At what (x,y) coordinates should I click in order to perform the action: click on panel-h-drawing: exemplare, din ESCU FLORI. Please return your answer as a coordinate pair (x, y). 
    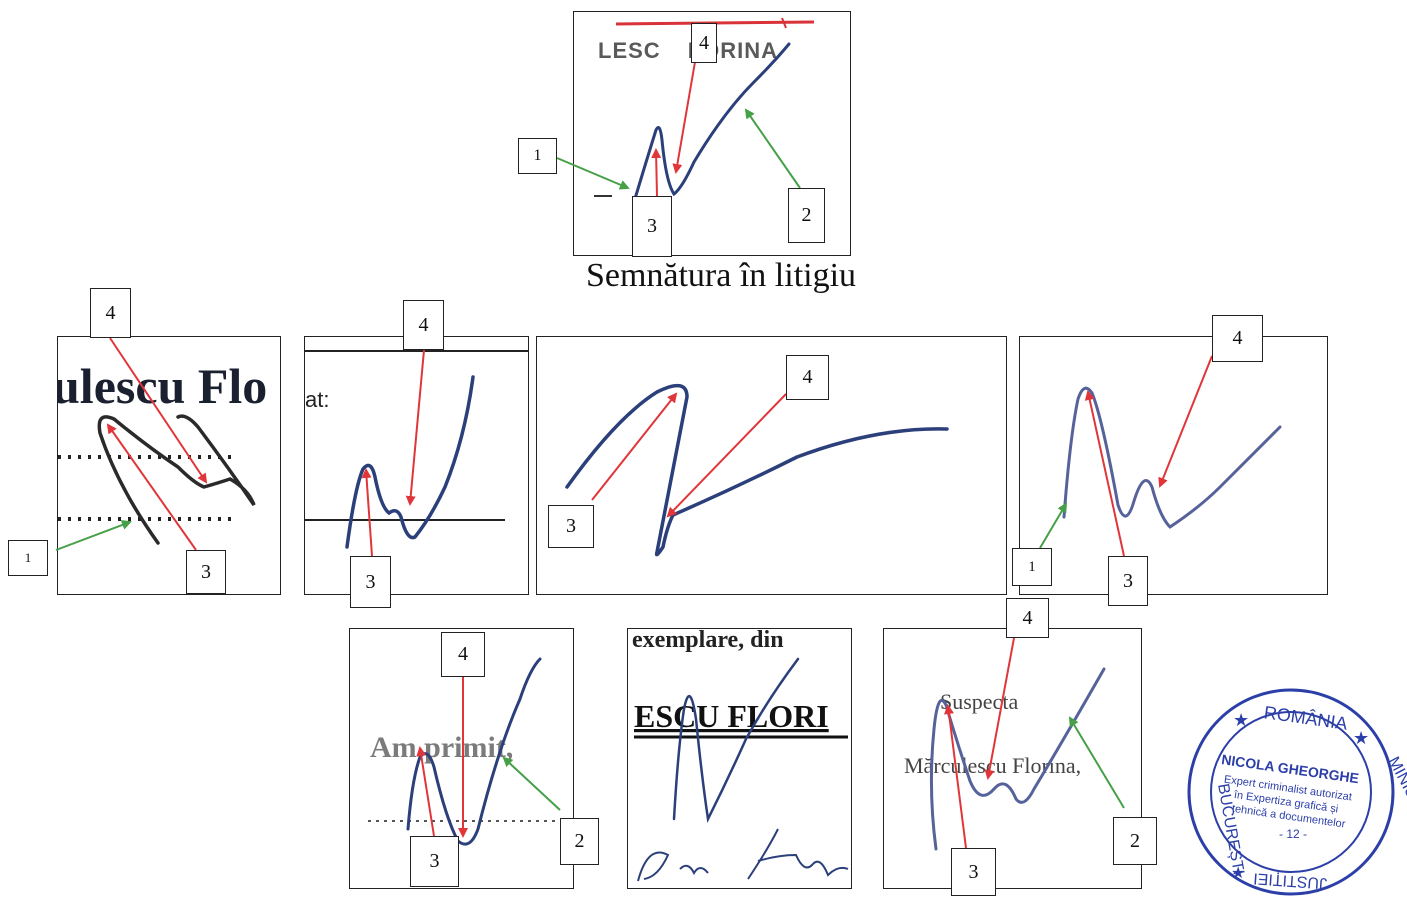
    Looking at the image, I should click on (740, 759).